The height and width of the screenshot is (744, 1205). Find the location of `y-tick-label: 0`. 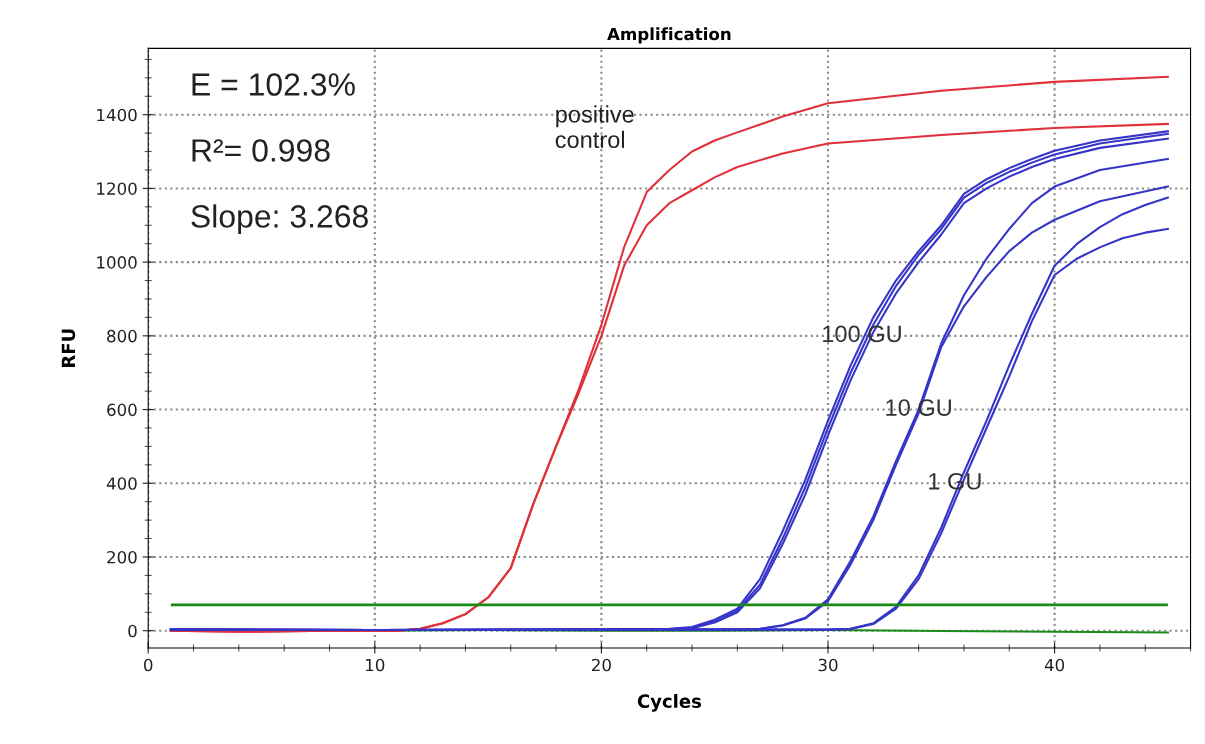

y-tick-label: 0 is located at coordinates (132, 631).